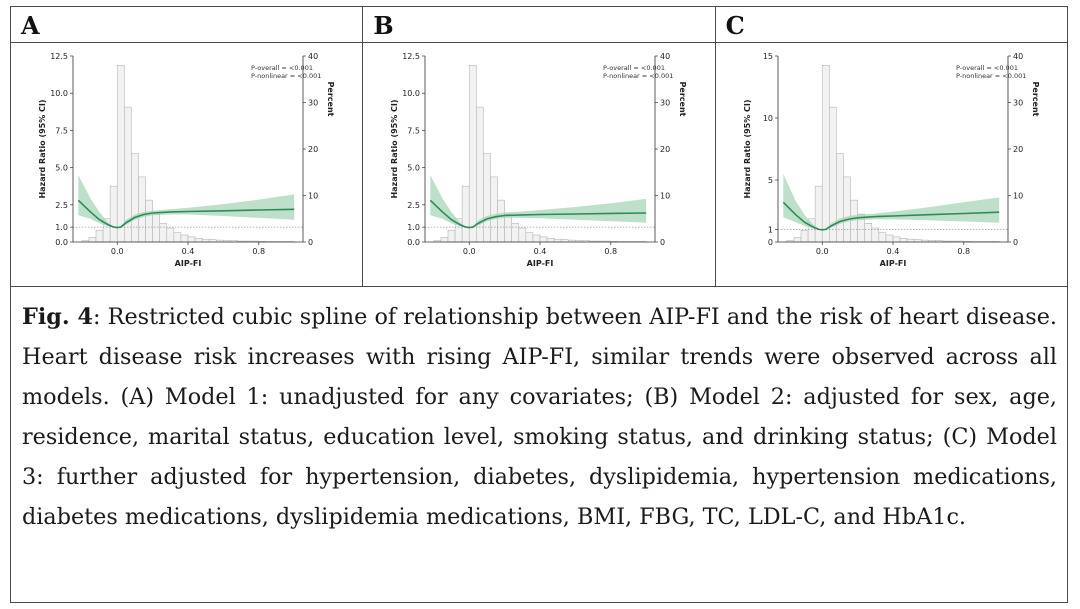 This screenshot has height=609, width=1080. I want to click on panel-letter: B, so click(539, 25).